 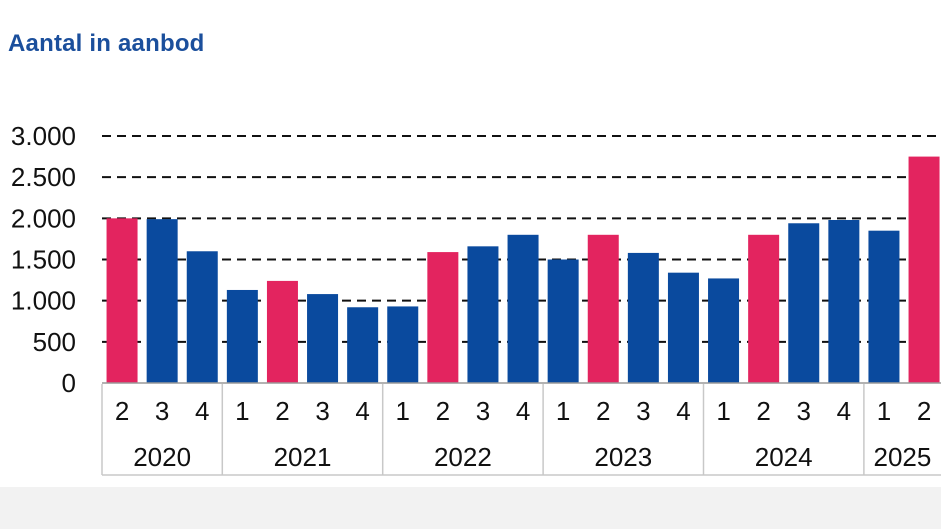 I want to click on year-label: 2020, so click(x=162, y=457).